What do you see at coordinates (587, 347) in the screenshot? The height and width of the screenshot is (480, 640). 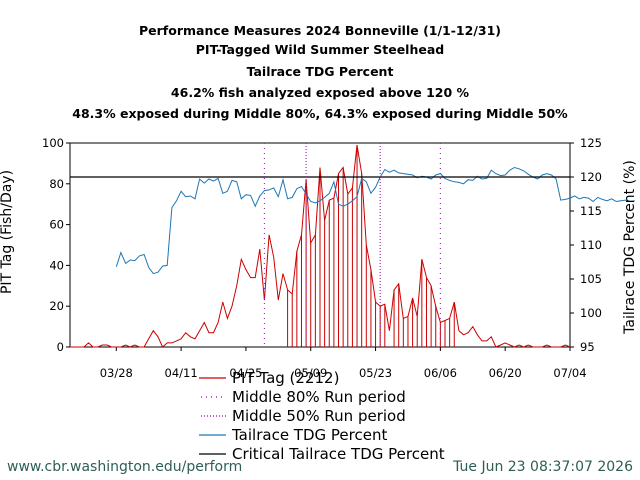 I see `y2-tick-label: 95` at bounding box center [587, 347].